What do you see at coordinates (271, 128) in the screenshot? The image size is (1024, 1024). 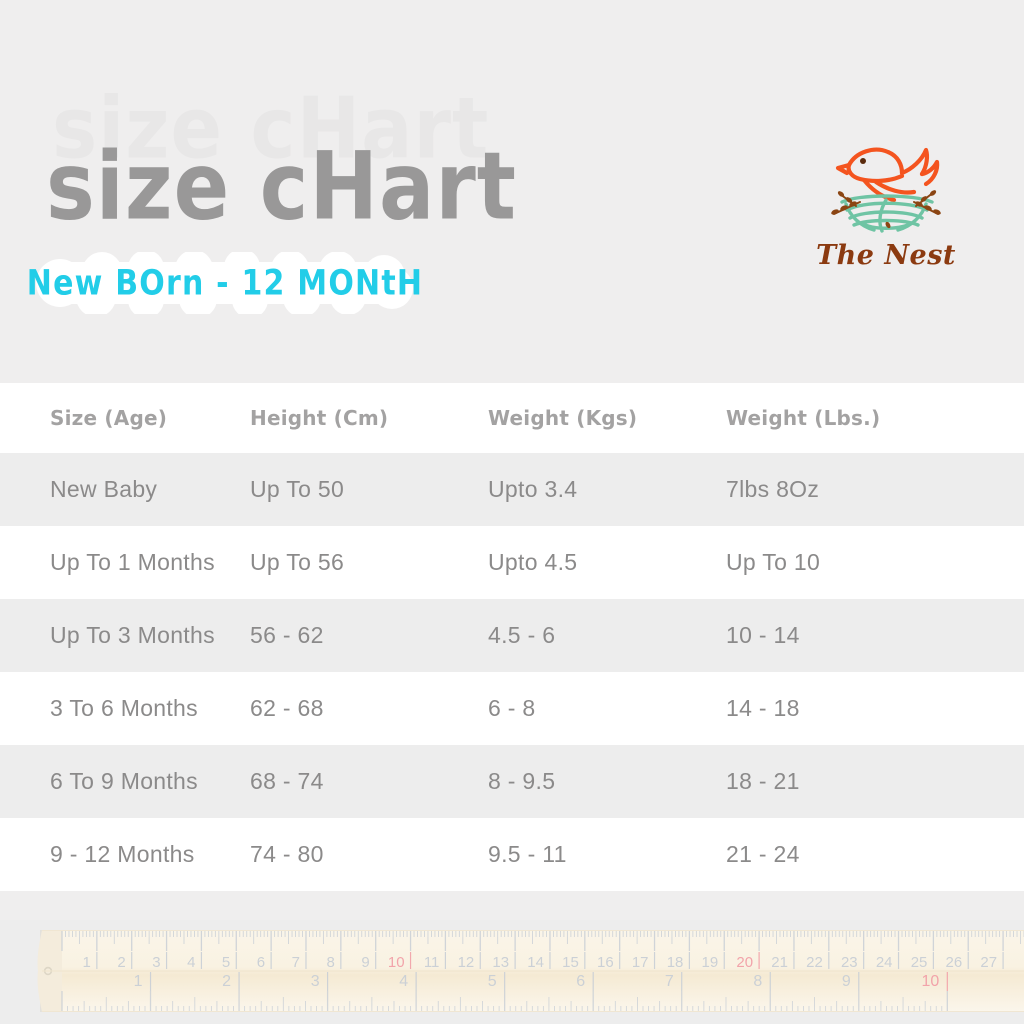 I see `page-title-ghost: size cHart` at bounding box center [271, 128].